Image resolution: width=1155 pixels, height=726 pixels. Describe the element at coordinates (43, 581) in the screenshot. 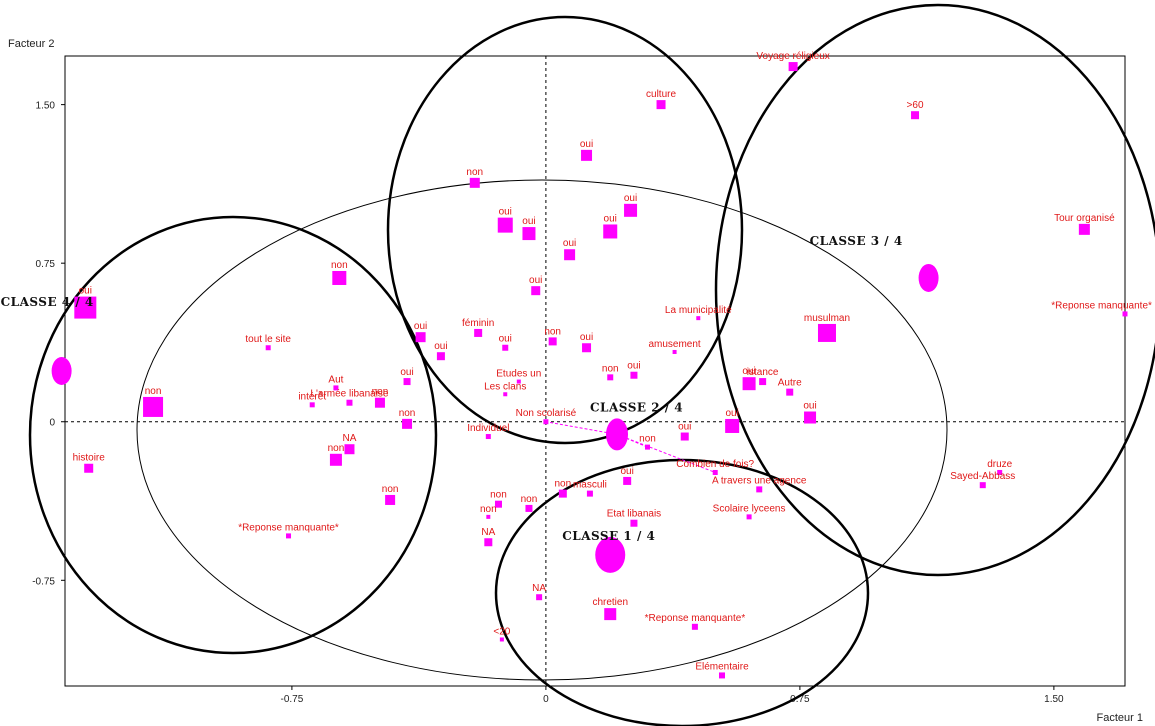

I see `y-tick-label: -0.75` at that location.